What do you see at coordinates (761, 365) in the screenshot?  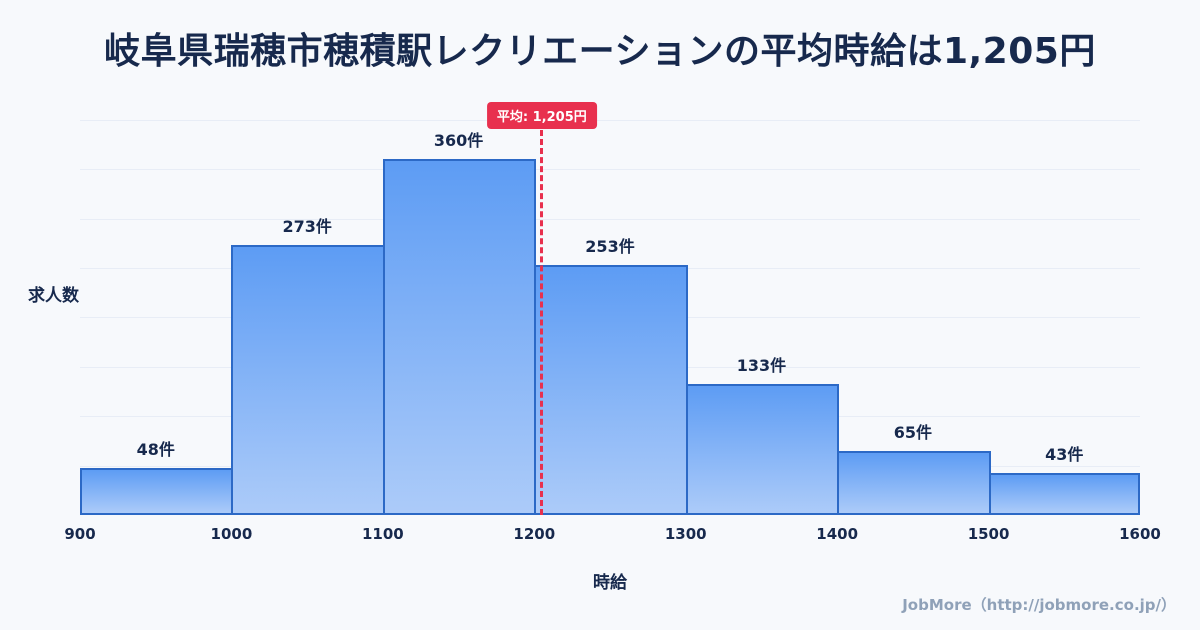 I see `bar-value-label: 133件` at bounding box center [761, 365].